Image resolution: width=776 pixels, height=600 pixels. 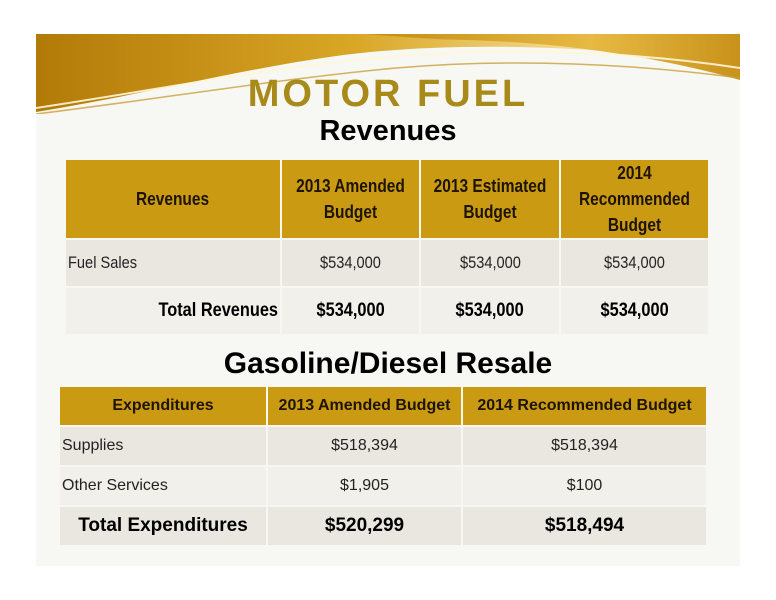 I want to click on row-label: Fuel Sales, so click(x=103, y=262).